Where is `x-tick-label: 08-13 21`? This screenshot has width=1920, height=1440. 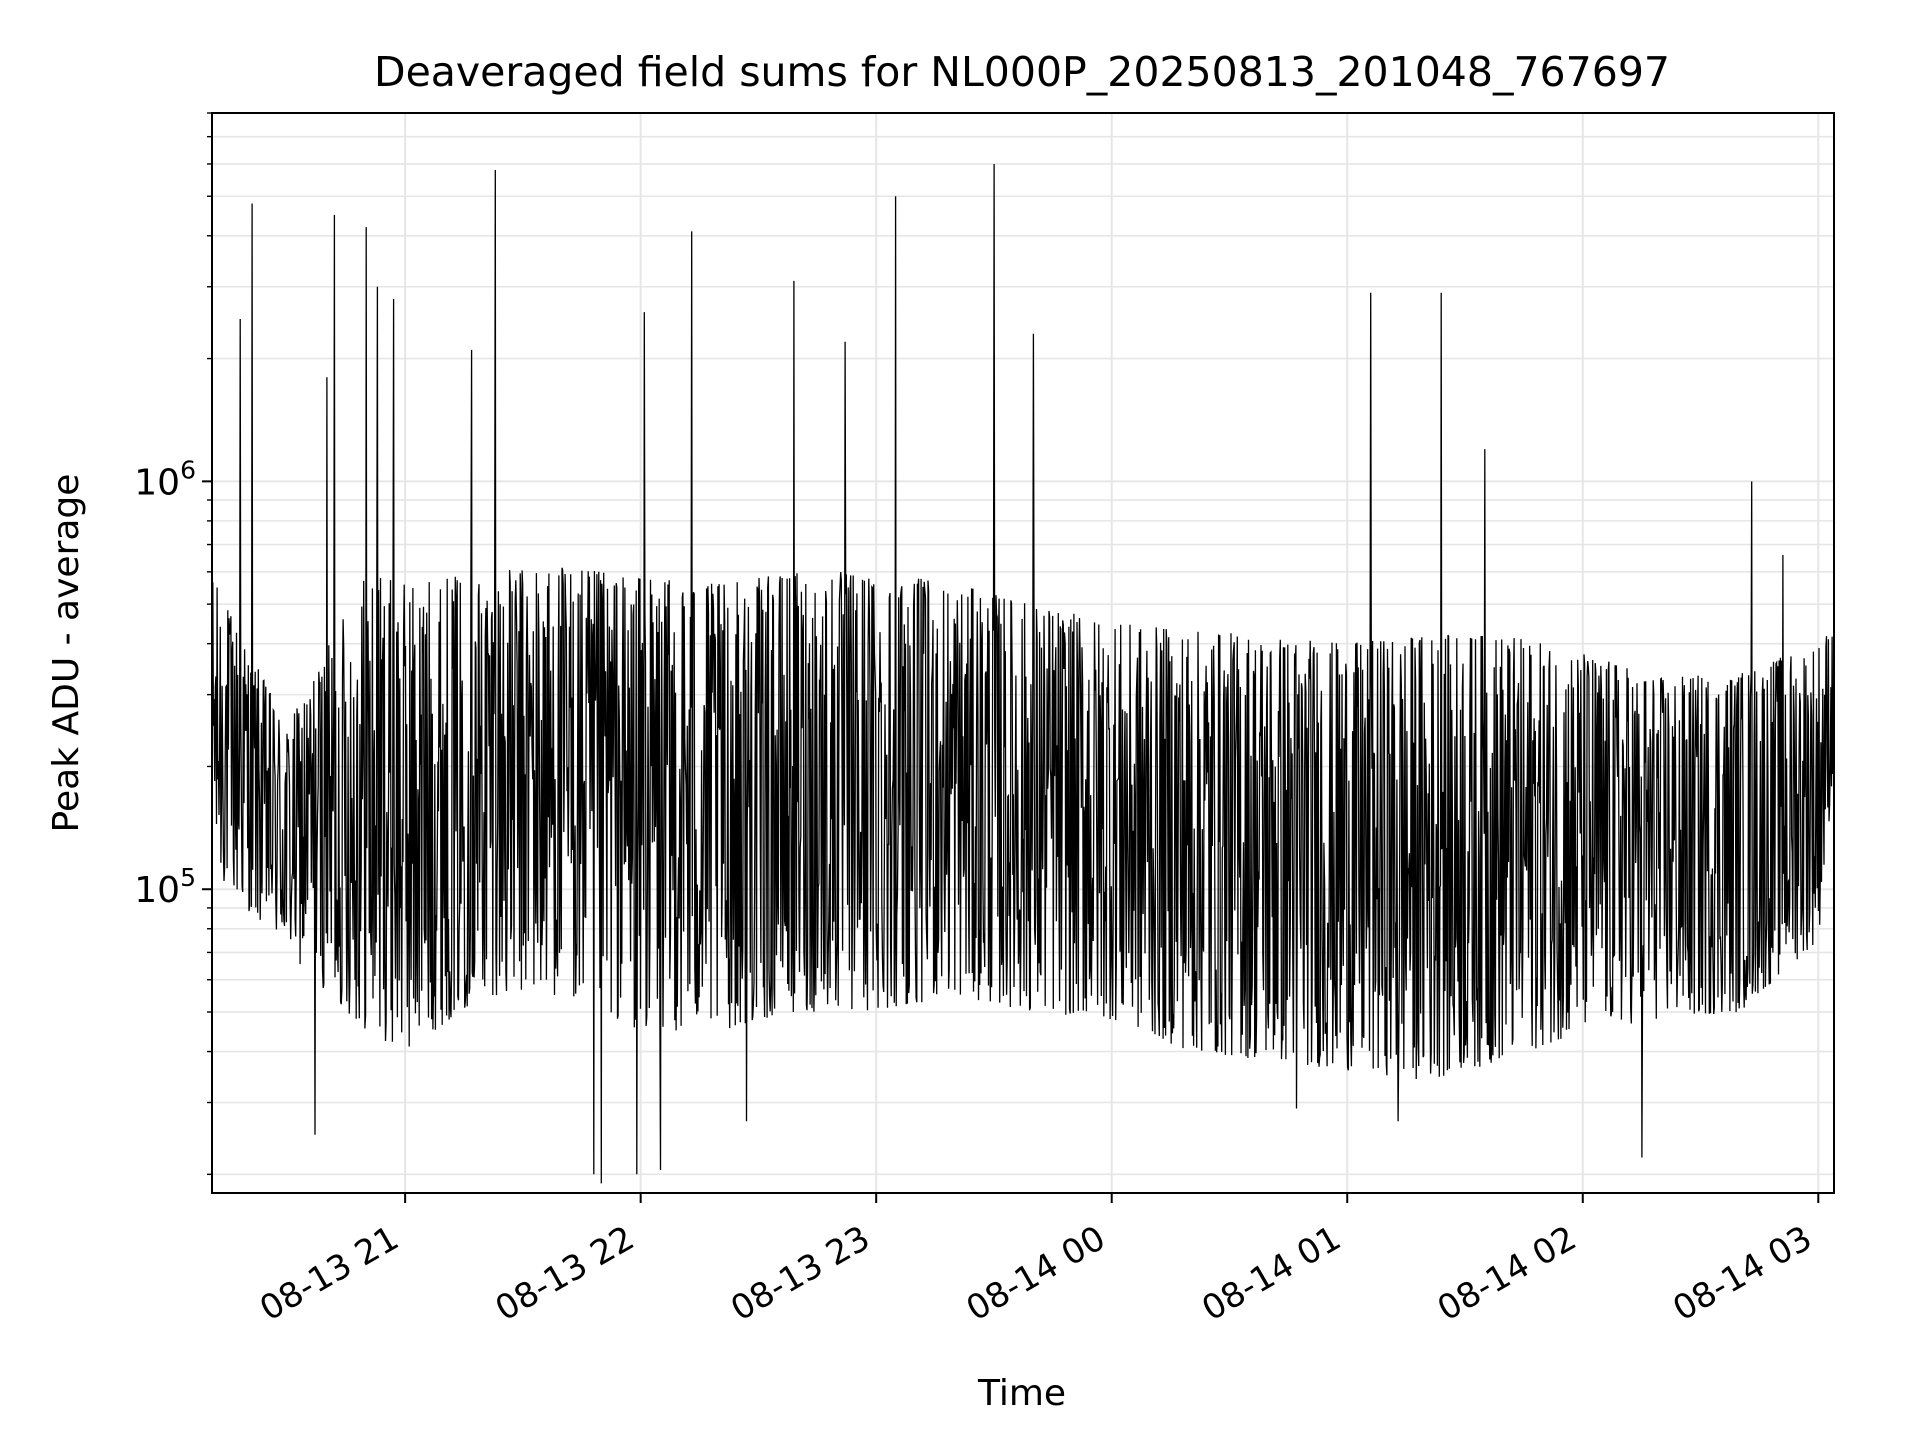 x-tick-label: 08-13 21 is located at coordinates (329, 1273).